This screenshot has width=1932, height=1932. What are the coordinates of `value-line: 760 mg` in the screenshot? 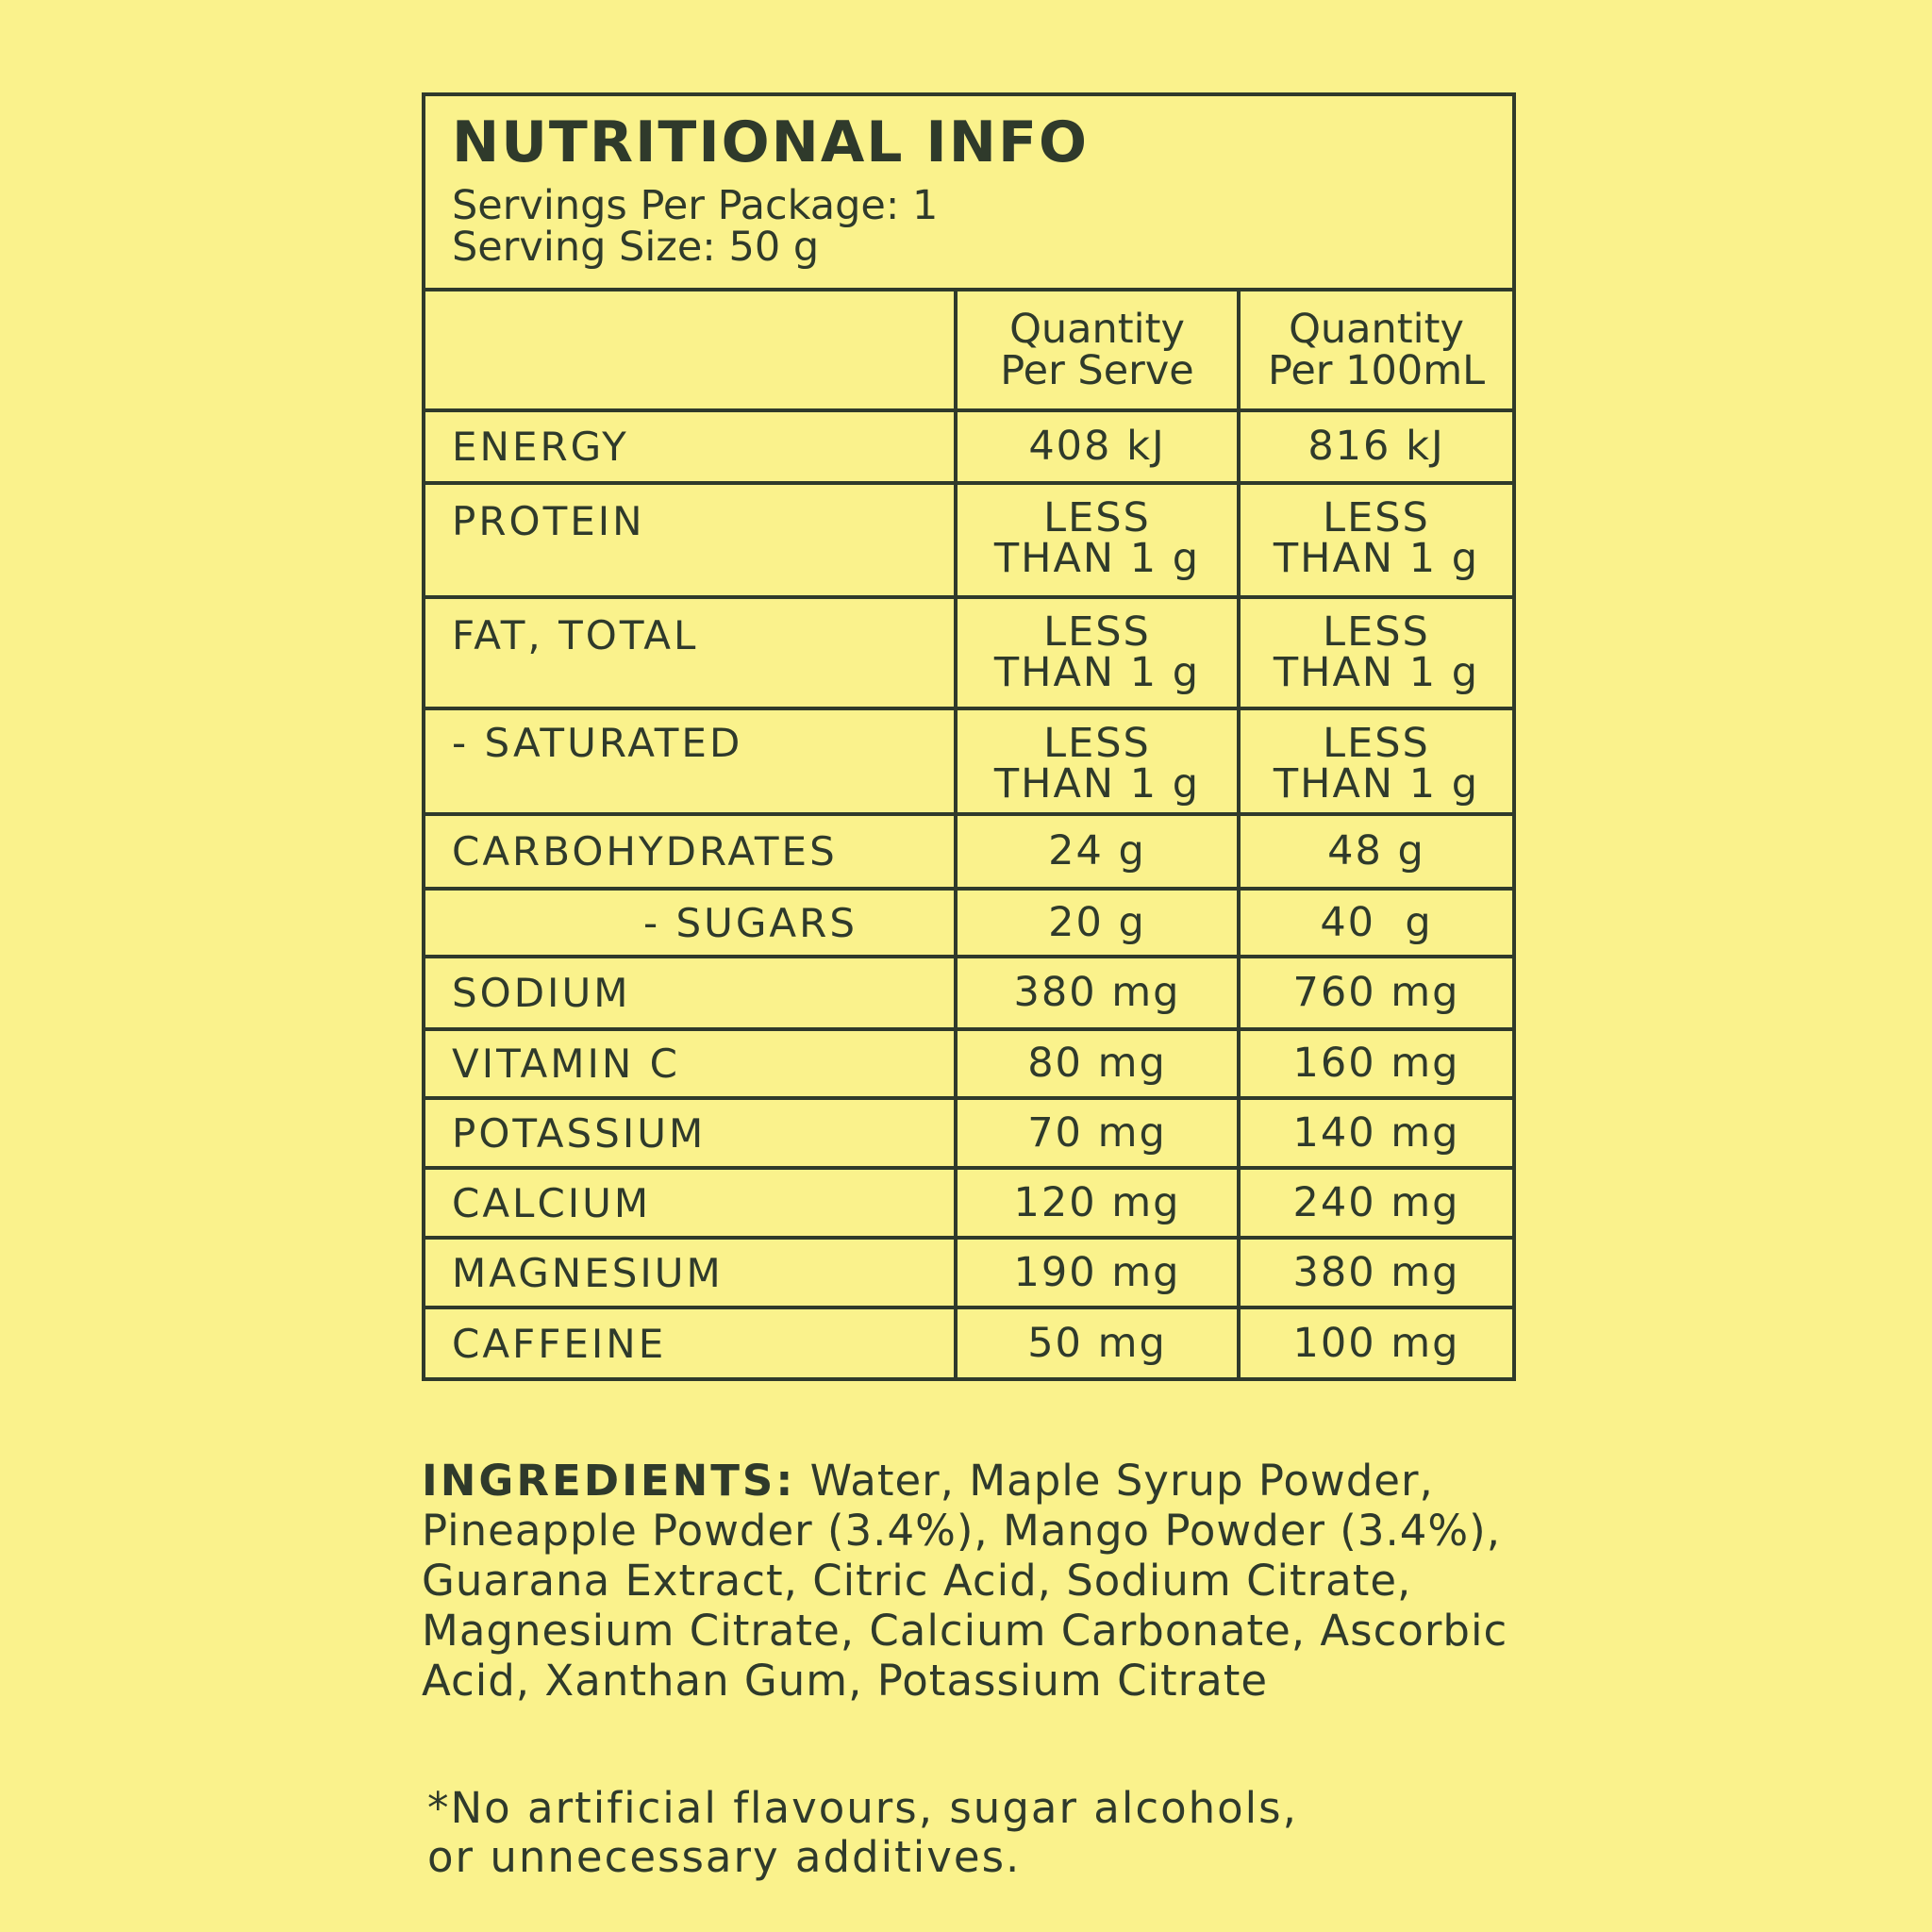 It's located at (1376, 993).